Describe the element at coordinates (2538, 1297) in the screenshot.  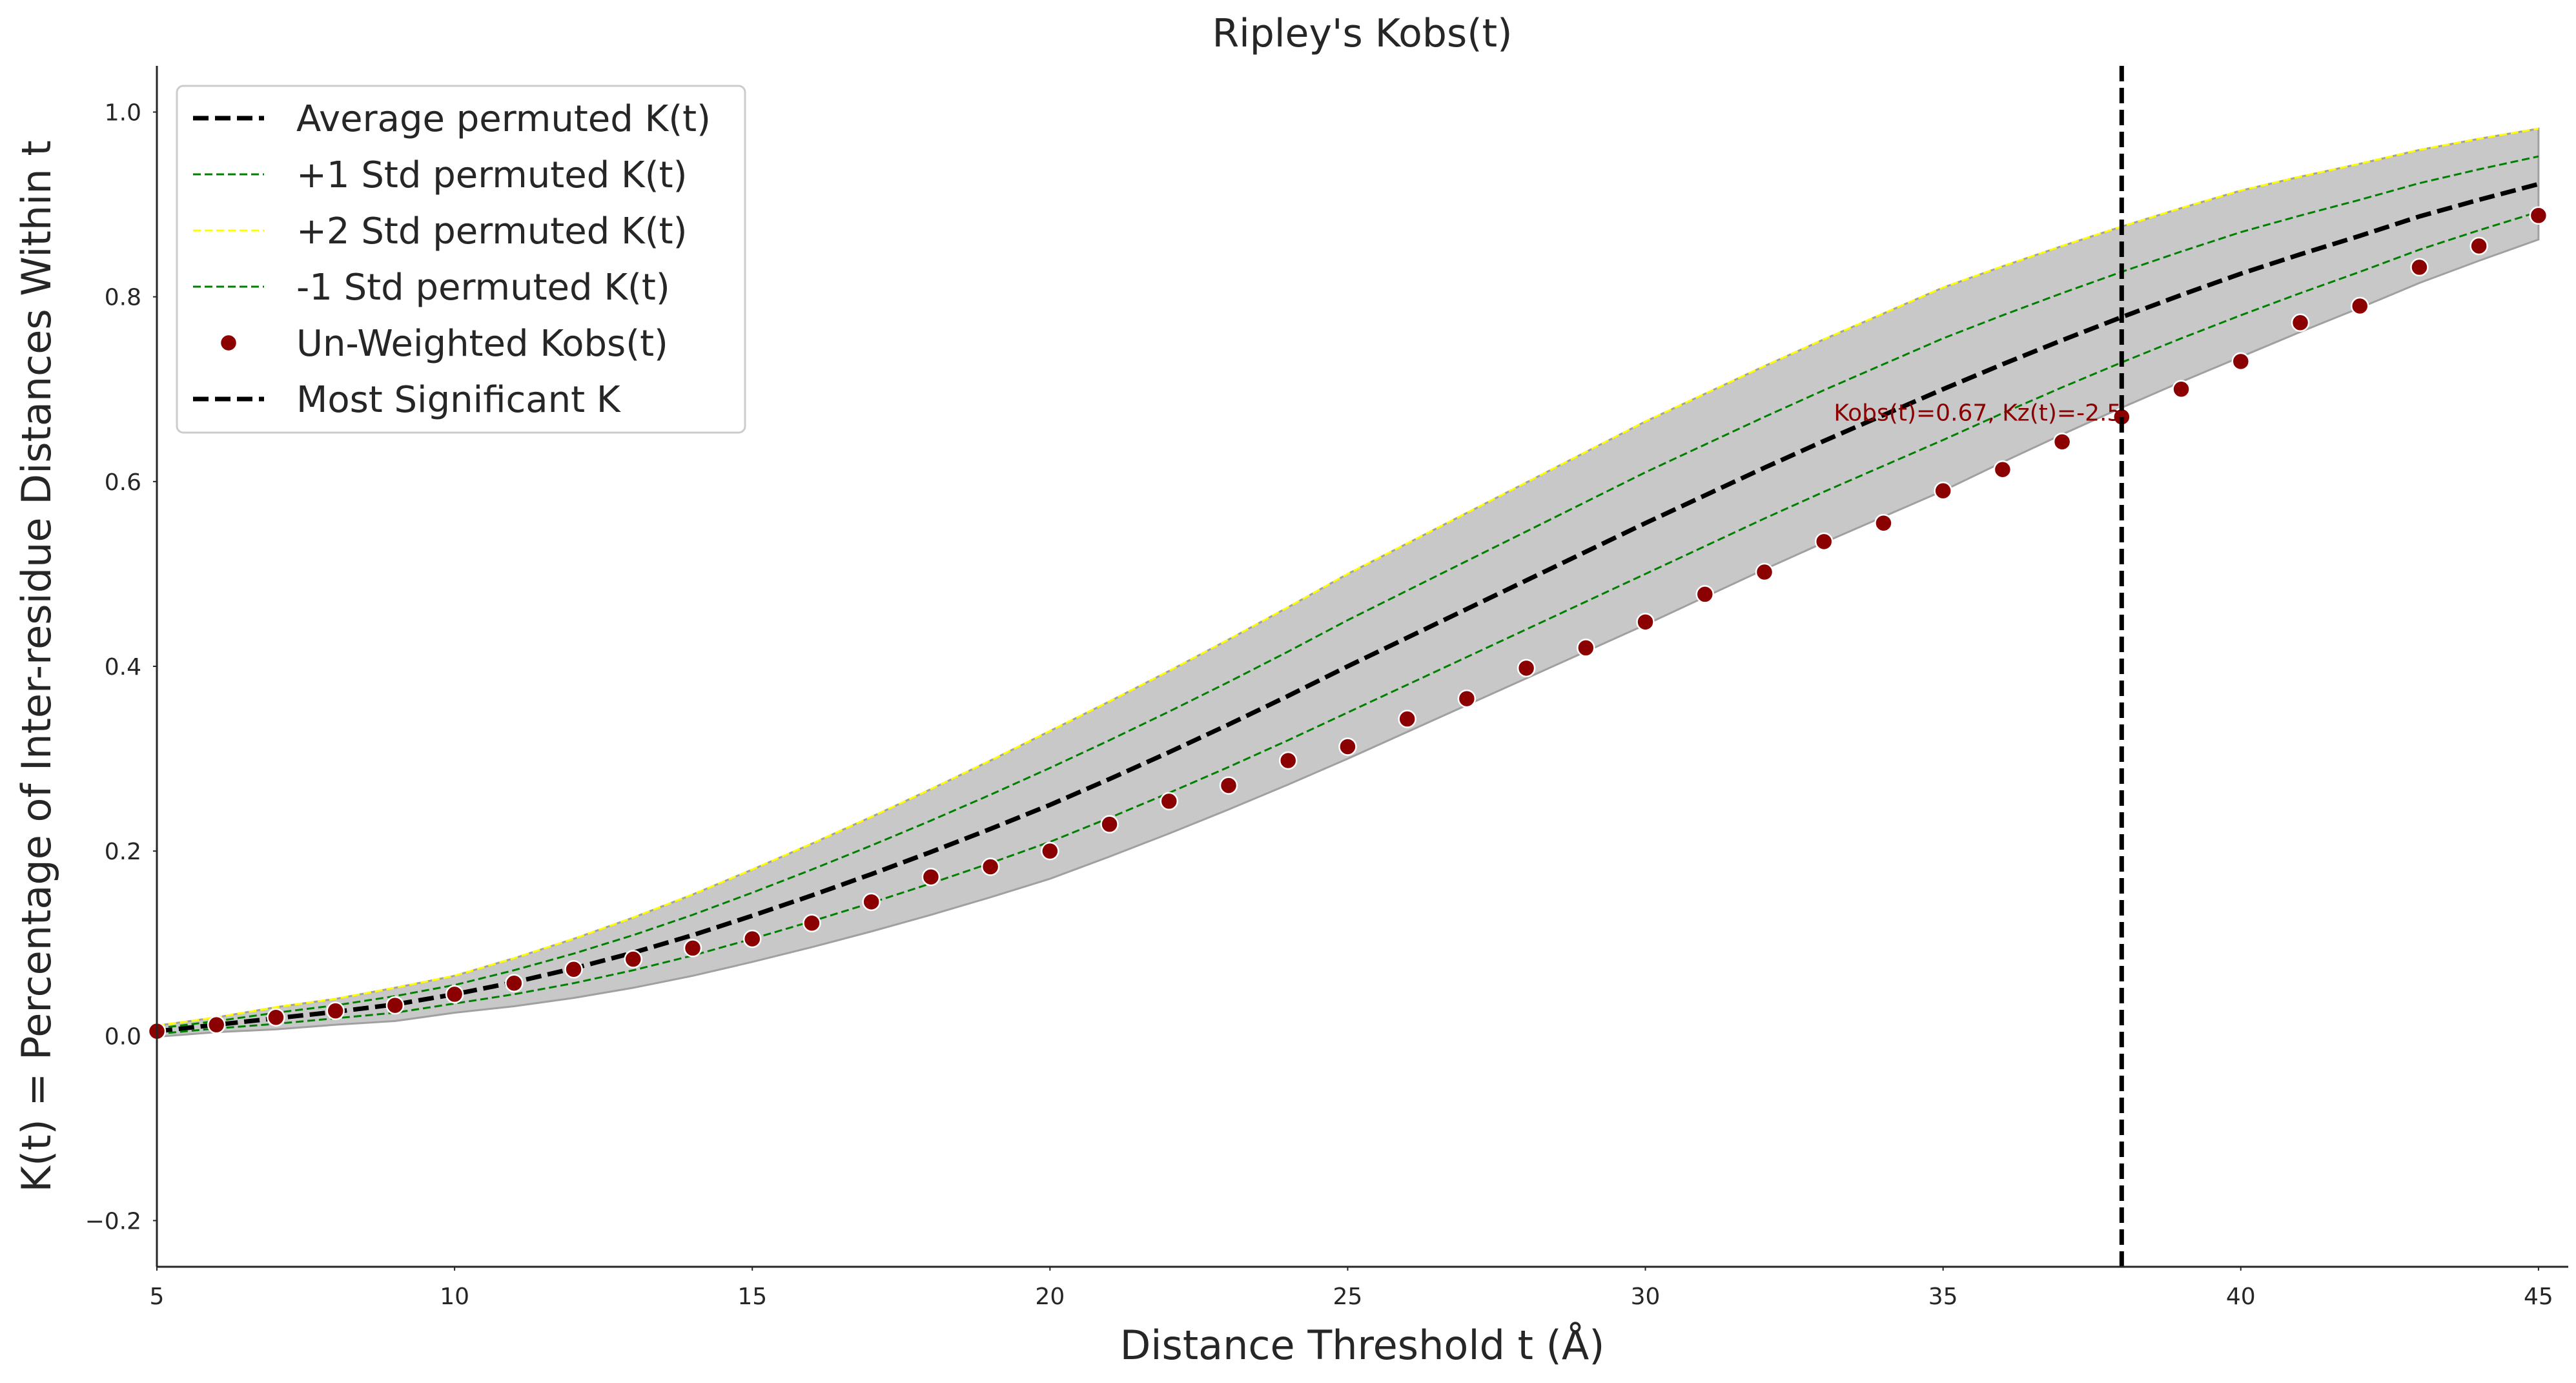
I see `x-tick-label: 45` at that location.